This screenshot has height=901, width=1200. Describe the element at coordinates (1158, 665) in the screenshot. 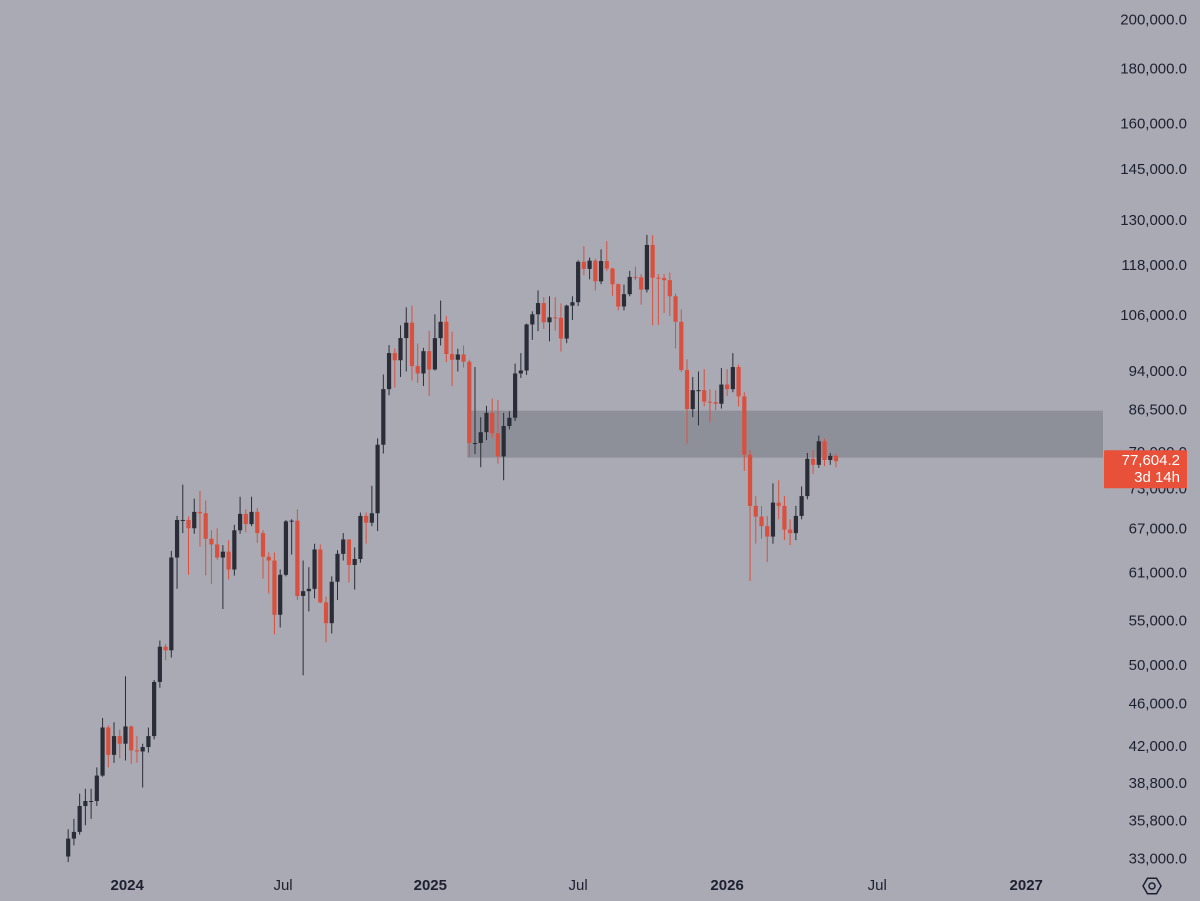

I see `y-tick-label: 50,000.0` at that location.